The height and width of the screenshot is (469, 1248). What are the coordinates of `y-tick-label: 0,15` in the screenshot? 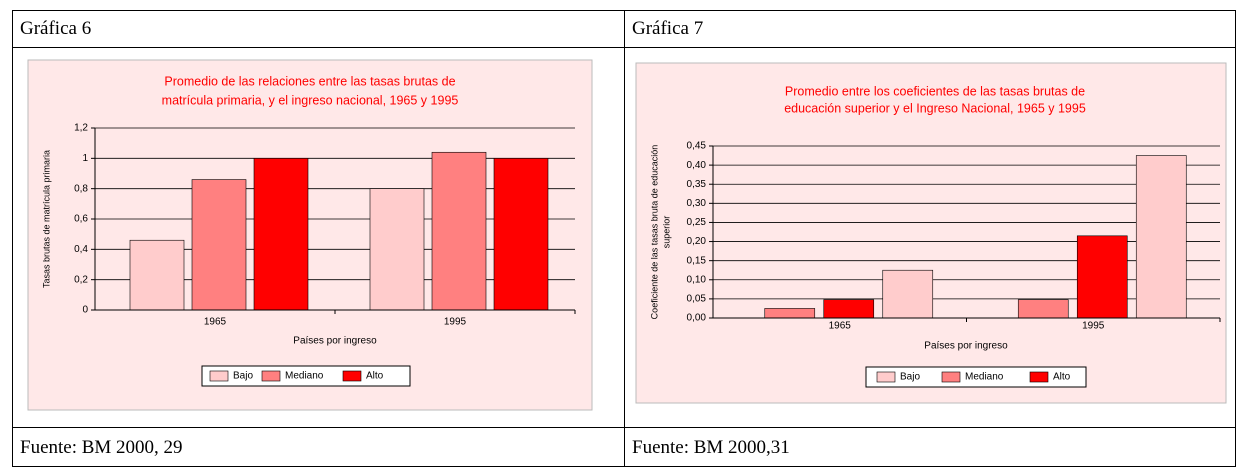 It's located at (697, 260).